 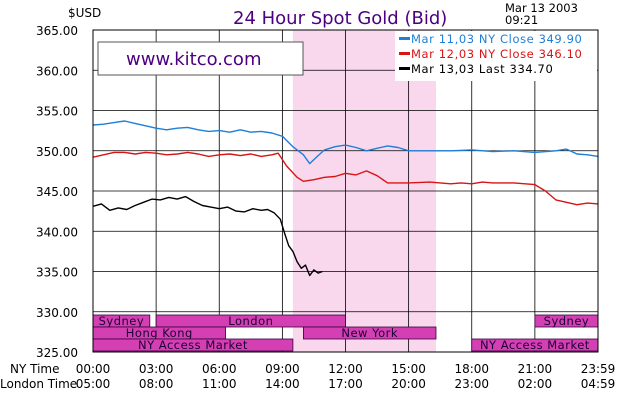 I want to click on y-tick-label: 345.00, so click(x=57, y=192).